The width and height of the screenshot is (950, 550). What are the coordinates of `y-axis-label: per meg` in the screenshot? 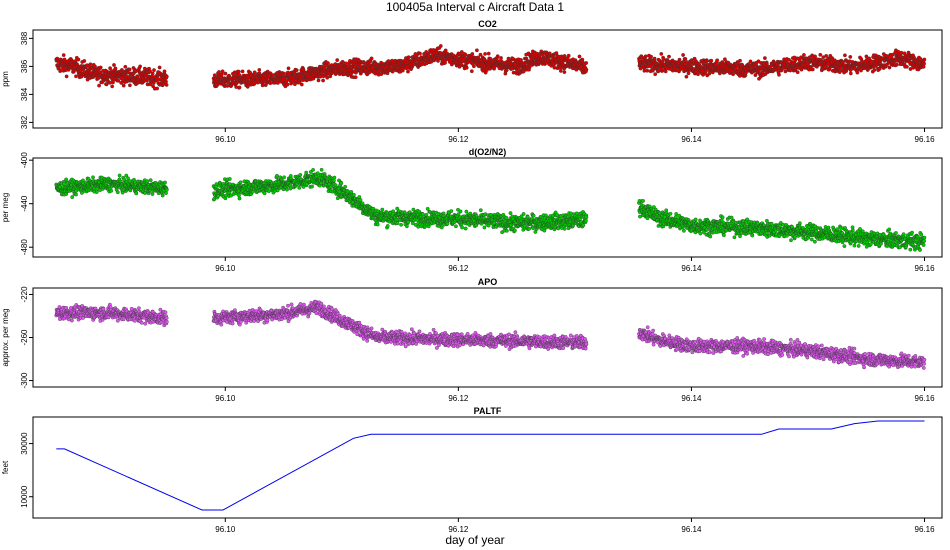 It's located at (5, 207).